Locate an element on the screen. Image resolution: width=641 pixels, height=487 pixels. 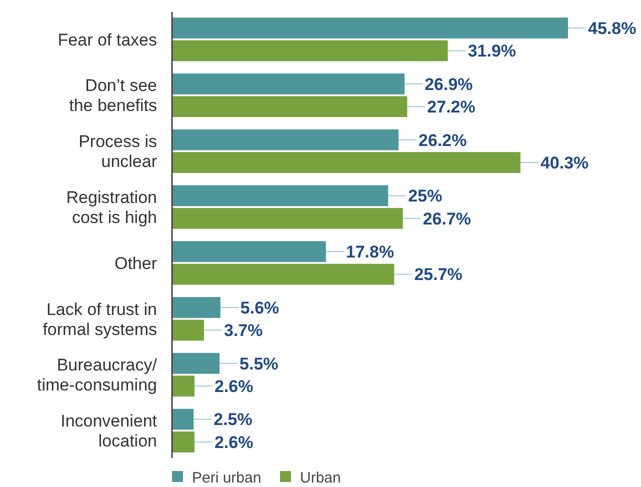
data-label: 5.6% is located at coordinates (260, 308).